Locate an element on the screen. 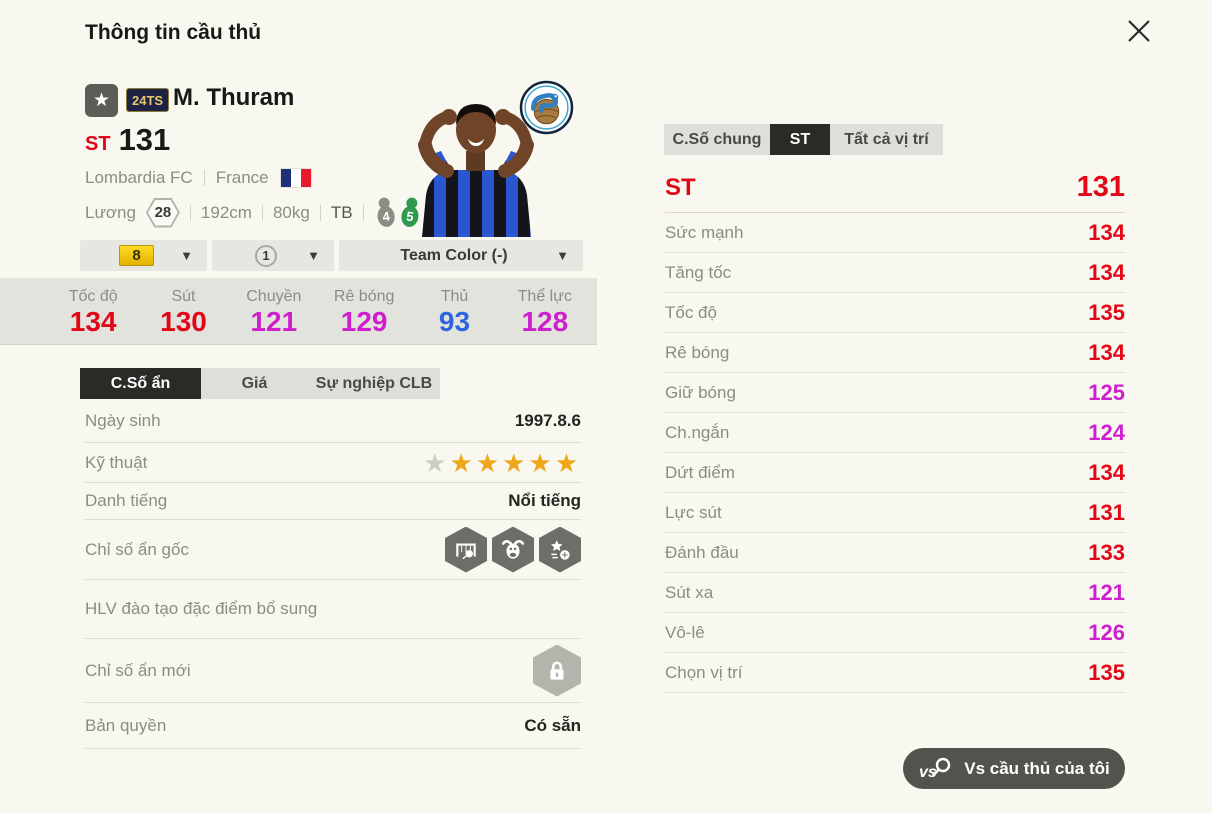 This screenshot has width=1212, height=813. technique-stars: ★★★★★★ is located at coordinates (502, 463).